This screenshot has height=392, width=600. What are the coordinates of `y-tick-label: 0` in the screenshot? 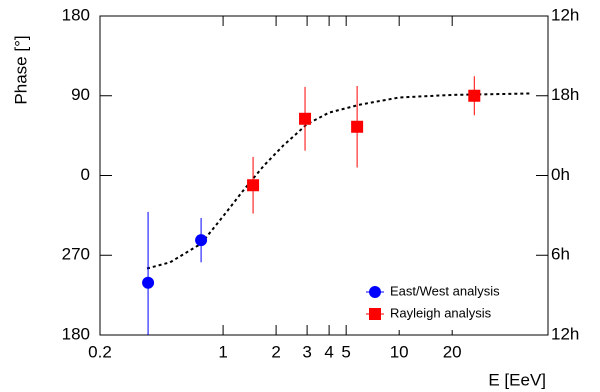 It's located at (85, 174).